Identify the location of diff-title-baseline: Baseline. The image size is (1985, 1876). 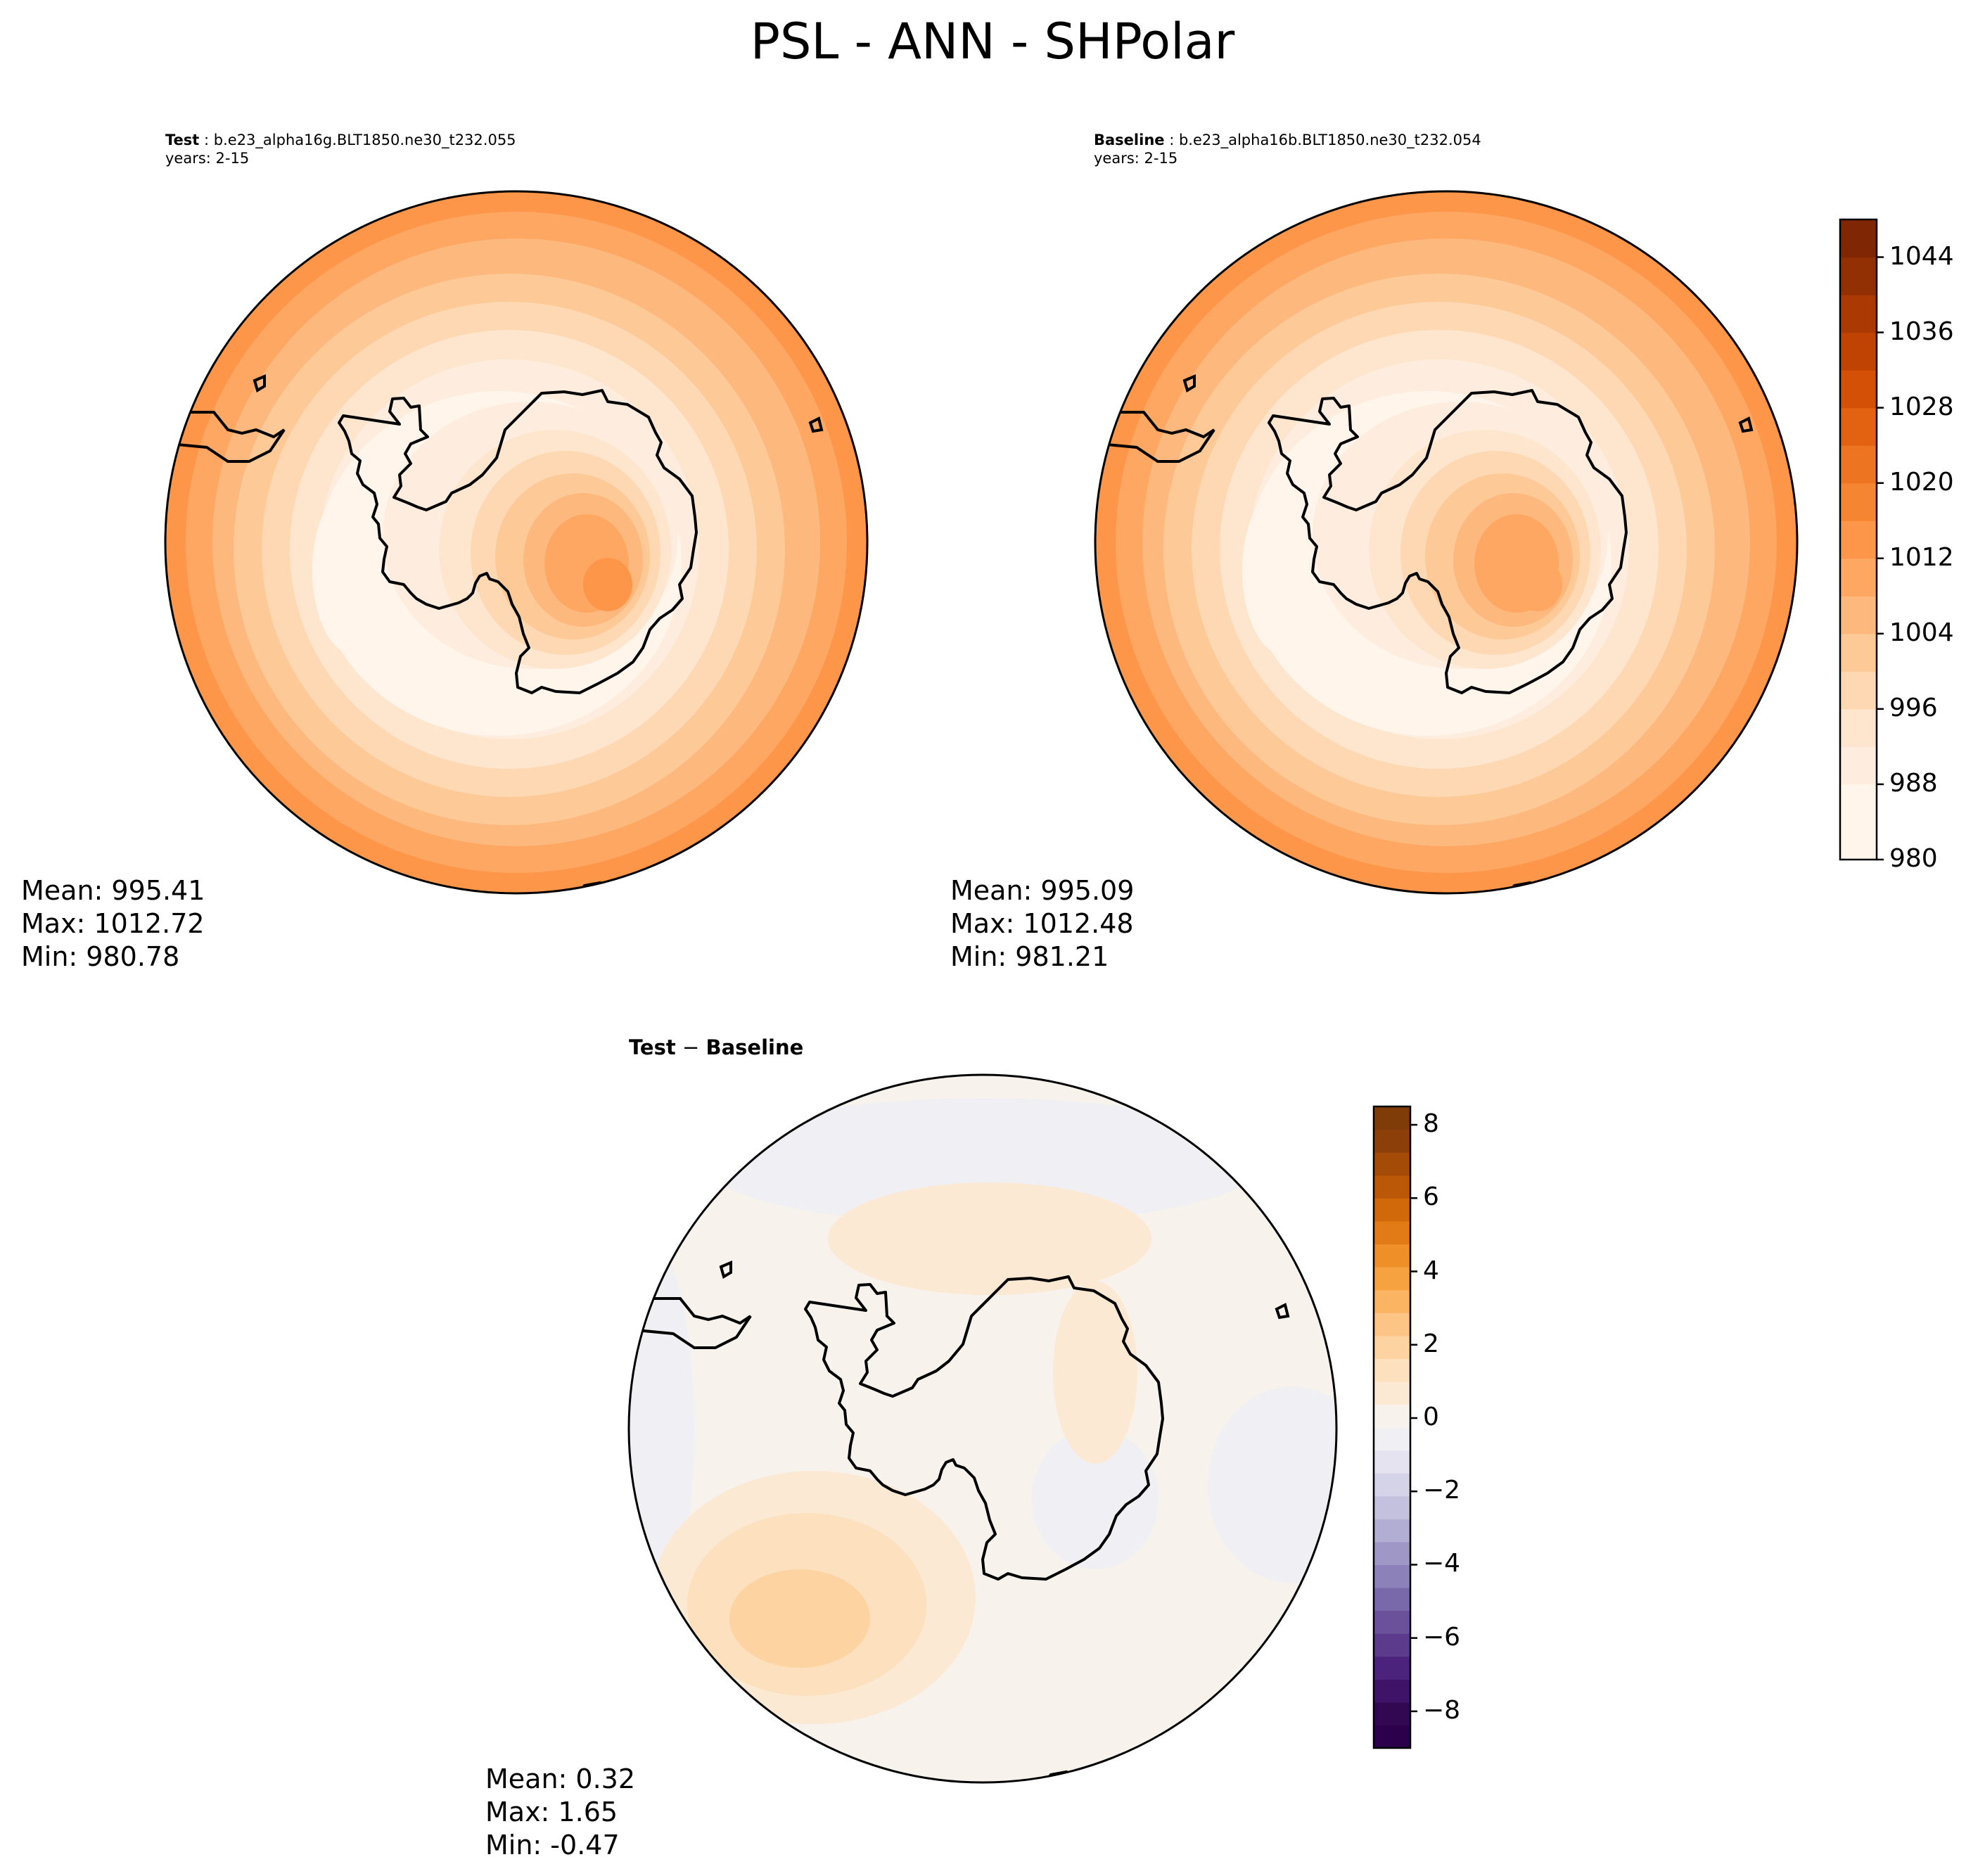
(755, 1047).